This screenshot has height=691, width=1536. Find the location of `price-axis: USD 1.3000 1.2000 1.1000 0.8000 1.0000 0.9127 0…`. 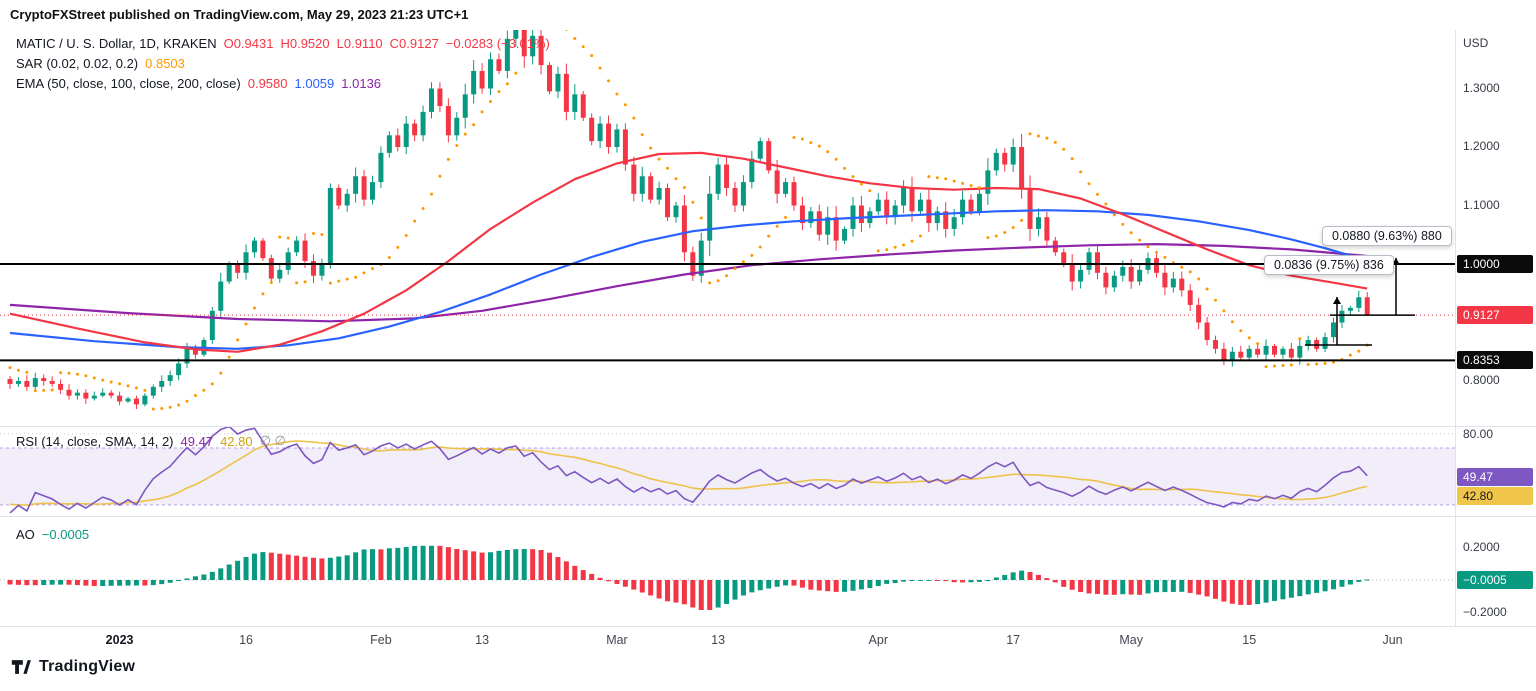

price-axis: USD 1.3000 1.2000 1.1000 0.8000 1.0000 0.9127 0… is located at coordinates (1496, 345).